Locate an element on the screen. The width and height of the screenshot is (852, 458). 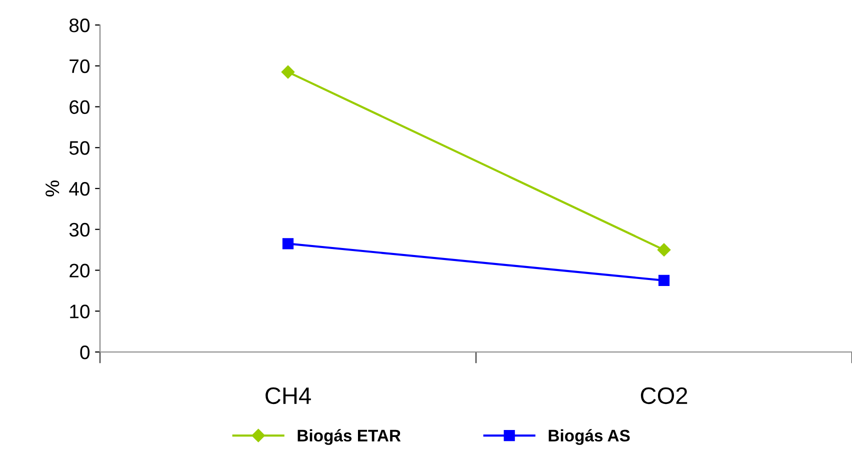
y-tick-label: 60 is located at coordinates (80, 107).